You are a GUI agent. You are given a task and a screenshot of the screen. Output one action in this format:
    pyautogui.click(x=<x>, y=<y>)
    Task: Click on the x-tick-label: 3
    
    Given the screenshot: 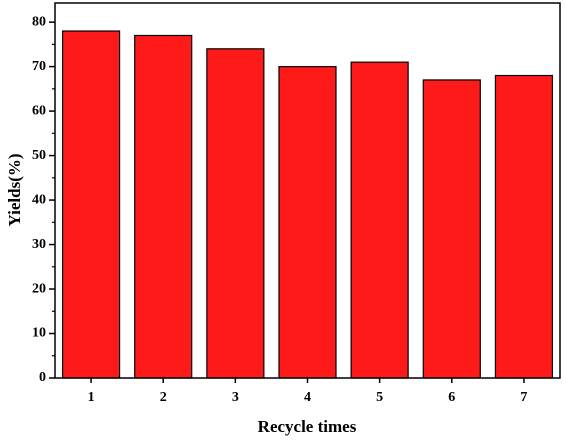 What is the action you would take?
    pyautogui.click(x=235, y=397)
    